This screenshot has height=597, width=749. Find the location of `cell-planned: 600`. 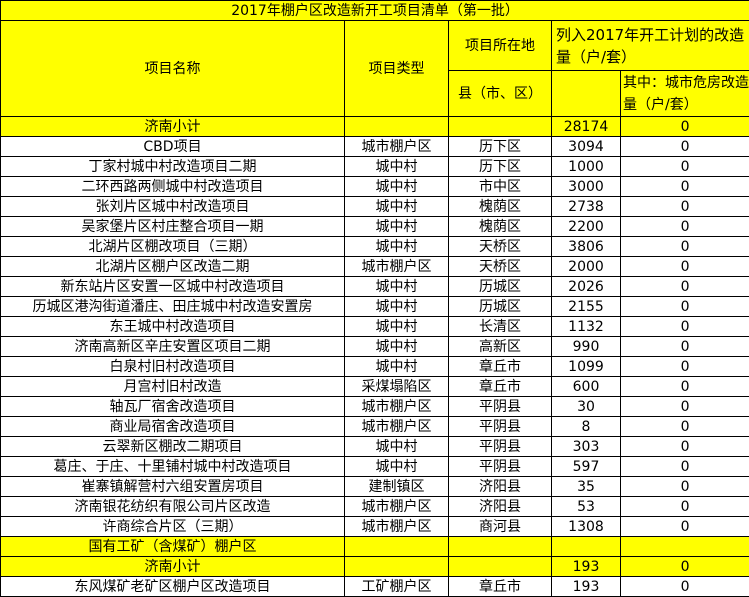

cell-planned: 600 is located at coordinates (586, 386).